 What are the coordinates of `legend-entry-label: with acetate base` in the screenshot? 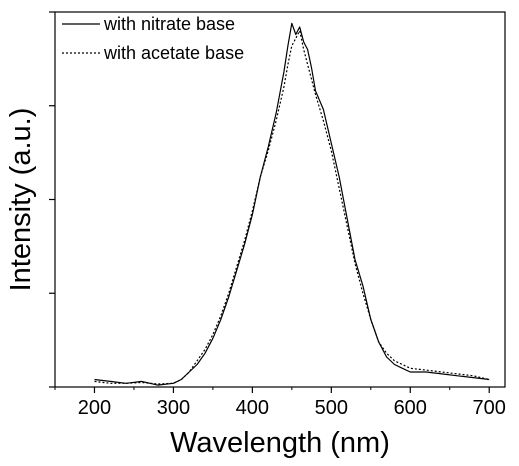 It's located at (173, 53).